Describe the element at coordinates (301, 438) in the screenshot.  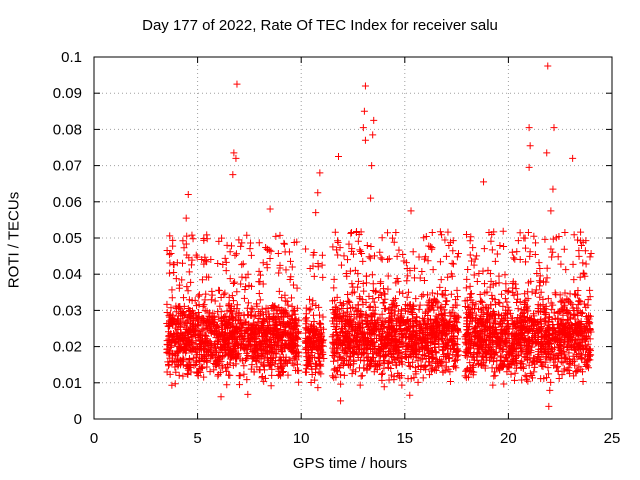
I see `x-tick-label: 10` at that location.